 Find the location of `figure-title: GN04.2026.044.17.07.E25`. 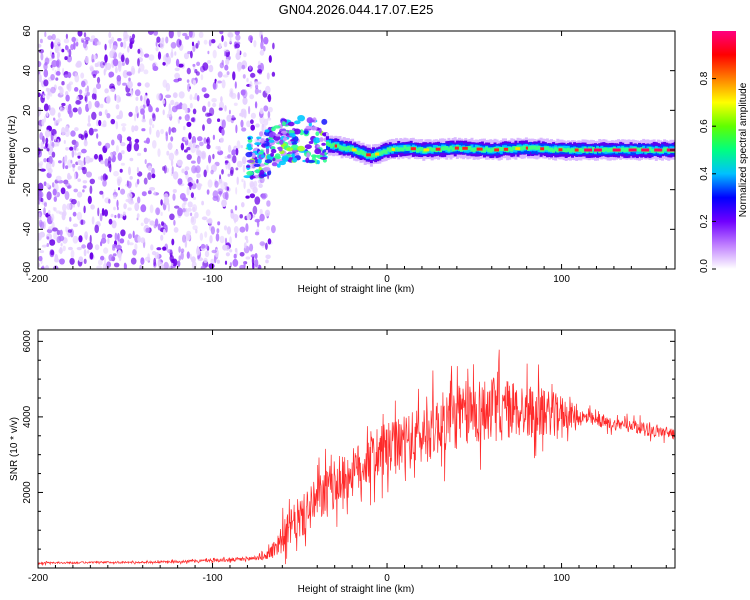

figure-title: GN04.2026.044.17.07.E25 is located at coordinates (356, 9).